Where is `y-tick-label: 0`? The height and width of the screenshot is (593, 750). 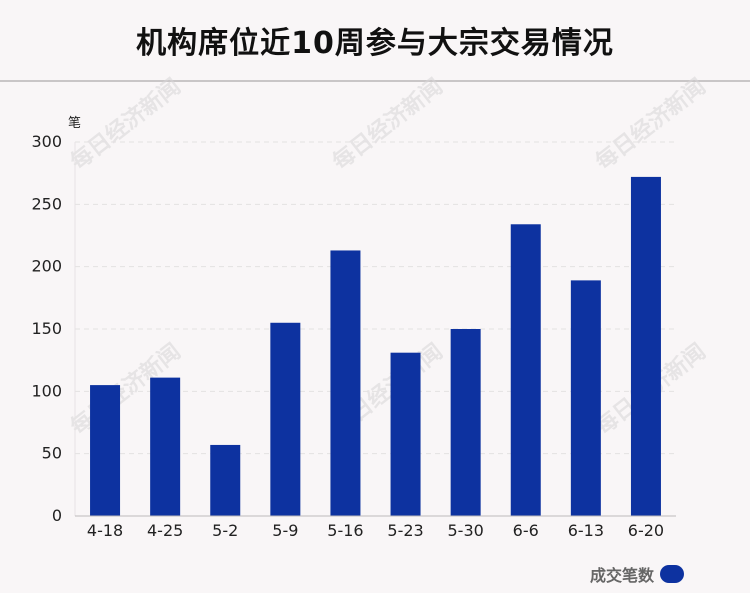 y-tick-label: 0 is located at coordinates (57, 515).